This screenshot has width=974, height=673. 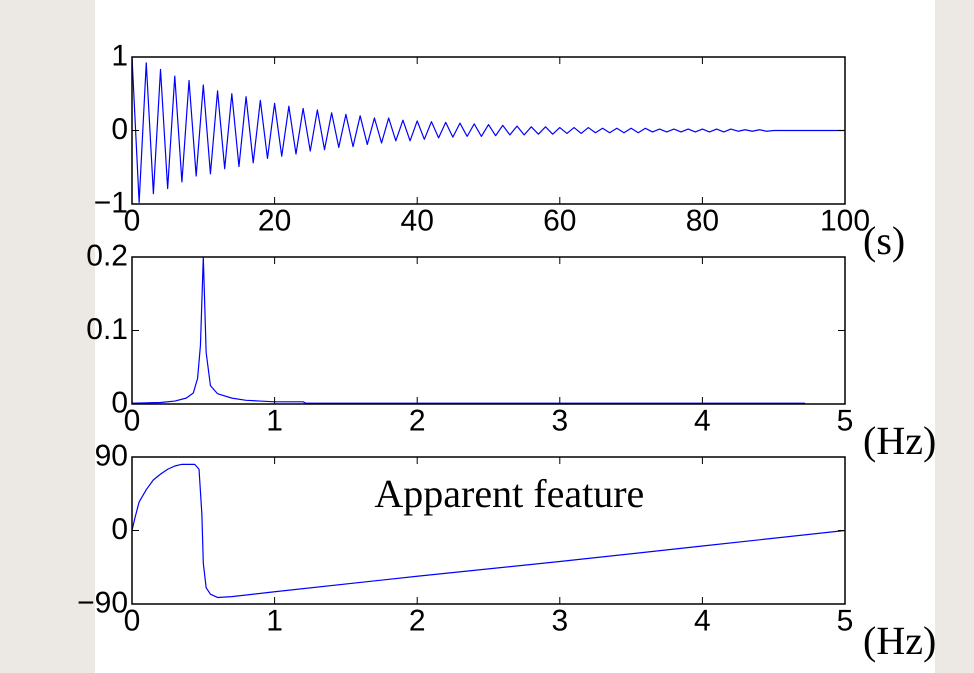 I want to click on y-tick-label: 1, so click(x=119, y=55).